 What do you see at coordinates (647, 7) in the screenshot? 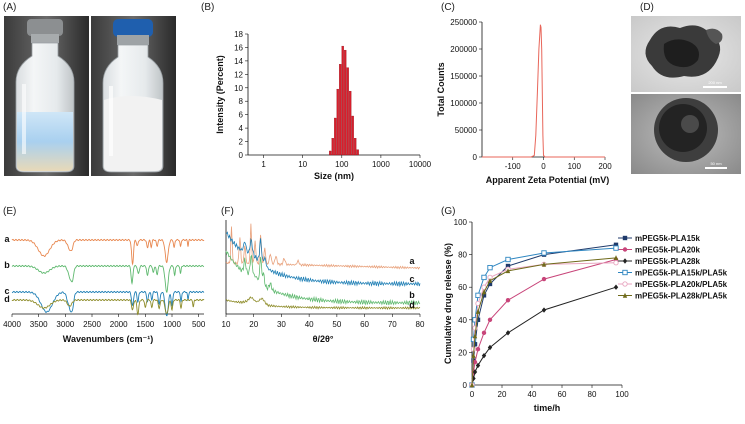
I see `panel-label-d: (D)` at bounding box center [647, 7].